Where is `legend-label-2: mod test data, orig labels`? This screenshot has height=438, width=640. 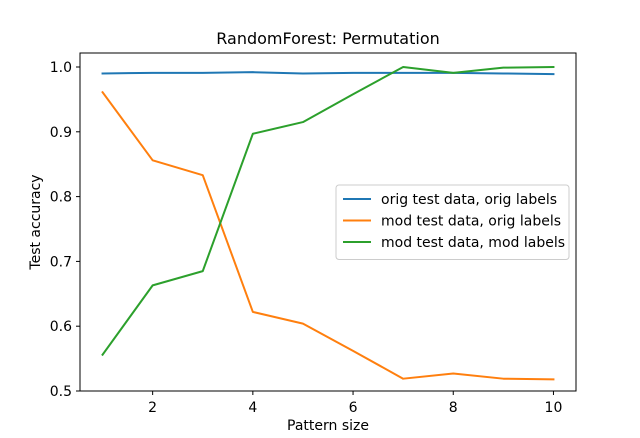
legend-label-2: mod test data, orig labels is located at coordinates (471, 222).